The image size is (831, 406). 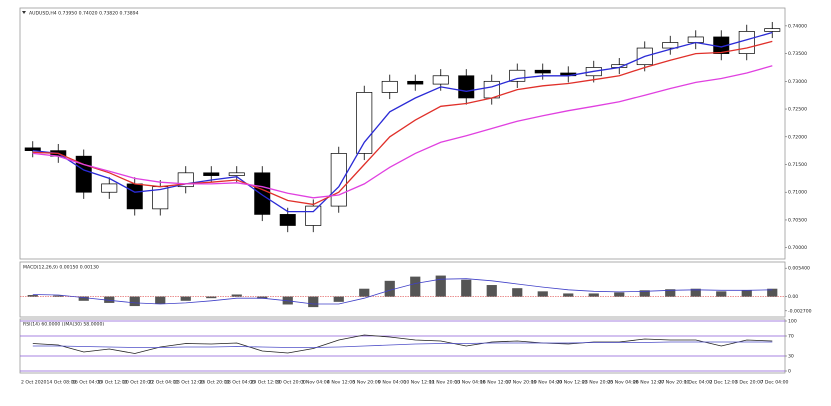 What do you see at coordinates (521, 383) in the screenshot?
I see `x-tick-label: 17 Nov 20:00` at bounding box center [521, 383].